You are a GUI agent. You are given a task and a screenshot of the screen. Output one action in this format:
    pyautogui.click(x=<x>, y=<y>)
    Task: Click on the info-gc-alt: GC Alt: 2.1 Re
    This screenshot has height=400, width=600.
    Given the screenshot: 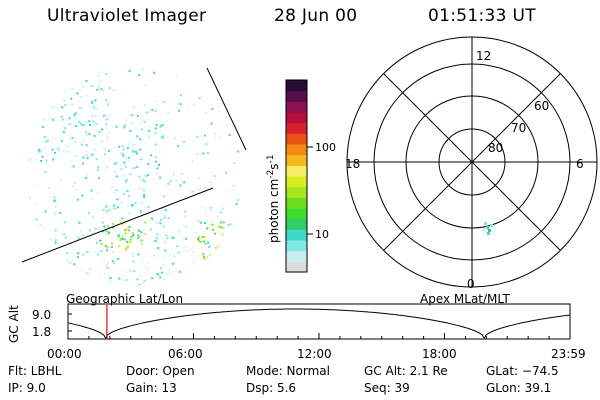 What is the action you would take?
    pyautogui.click(x=406, y=371)
    